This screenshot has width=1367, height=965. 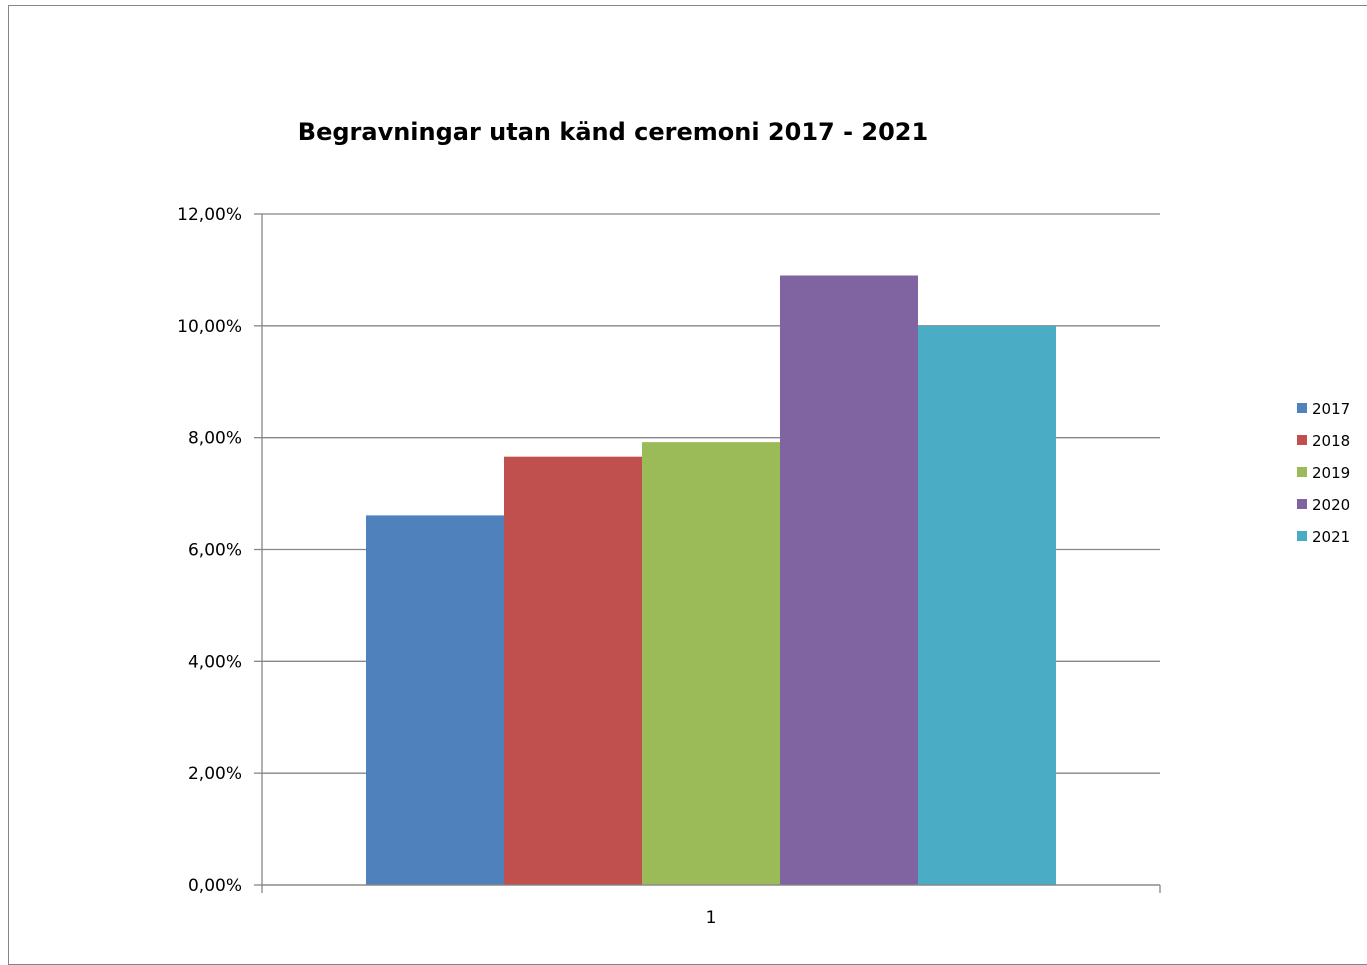 What do you see at coordinates (215, 774) in the screenshot?
I see `y-tick-label: 2,00%` at bounding box center [215, 774].